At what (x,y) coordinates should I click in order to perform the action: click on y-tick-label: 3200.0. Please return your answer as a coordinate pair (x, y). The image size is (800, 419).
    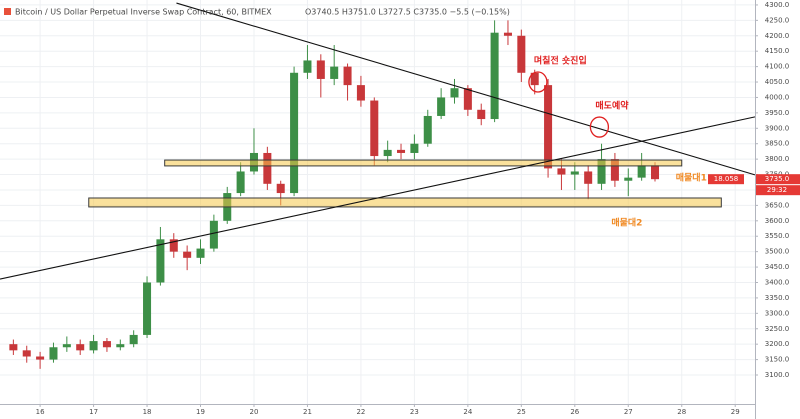
    Looking at the image, I should click on (777, 344).